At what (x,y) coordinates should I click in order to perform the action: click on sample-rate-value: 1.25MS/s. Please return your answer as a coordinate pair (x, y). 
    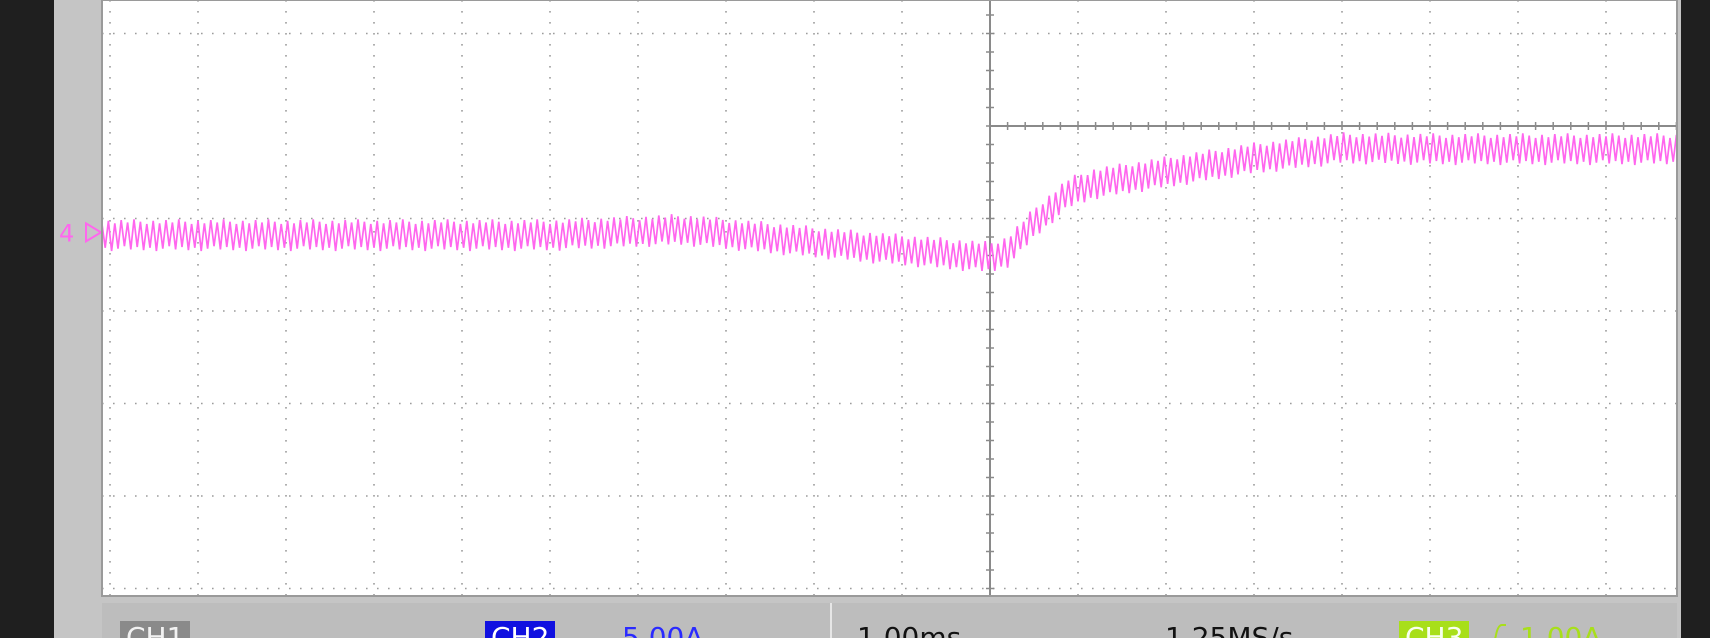
    Looking at the image, I should click on (1229, 629).